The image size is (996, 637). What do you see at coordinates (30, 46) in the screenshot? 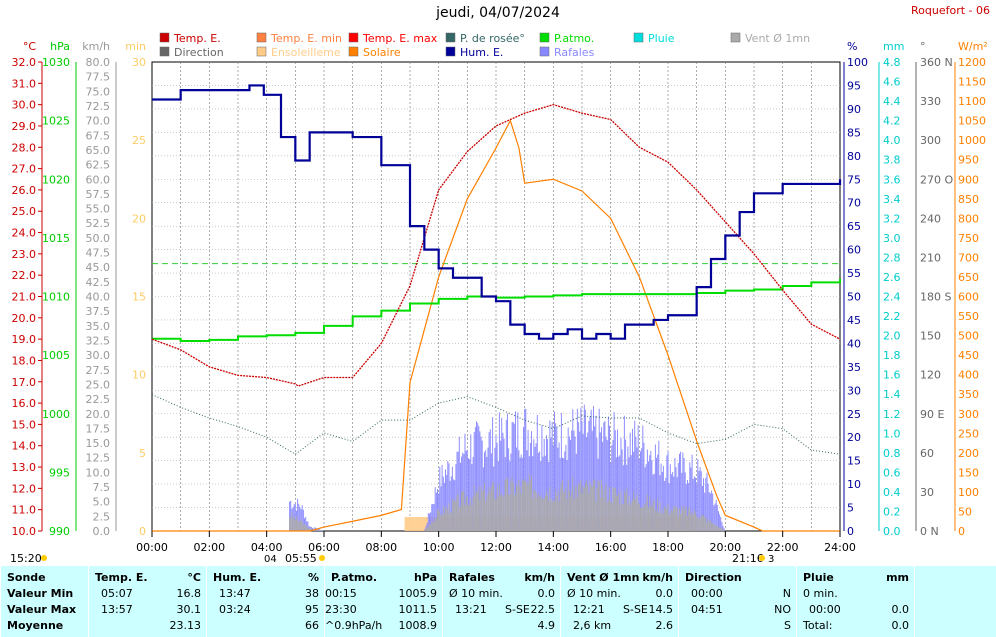
I see `temp-axis-unit: °C` at bounding box center [30, 46].